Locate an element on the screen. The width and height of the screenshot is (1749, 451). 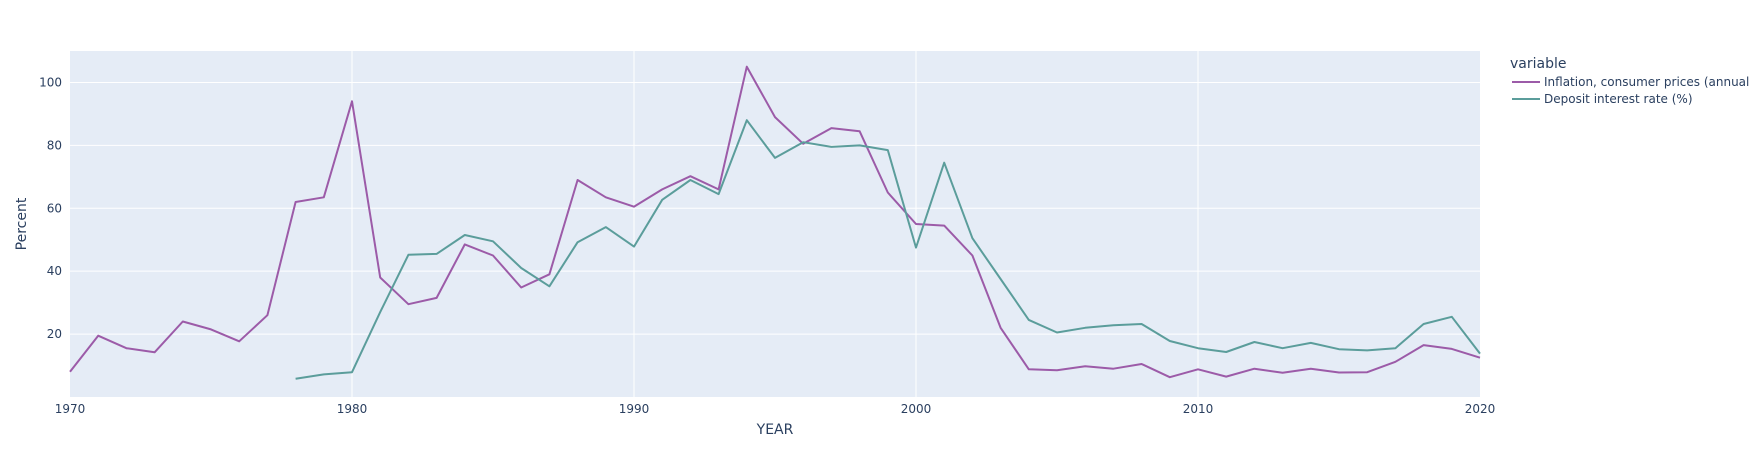
x-tick-label: 1970 is located at coordinates (70, 409).